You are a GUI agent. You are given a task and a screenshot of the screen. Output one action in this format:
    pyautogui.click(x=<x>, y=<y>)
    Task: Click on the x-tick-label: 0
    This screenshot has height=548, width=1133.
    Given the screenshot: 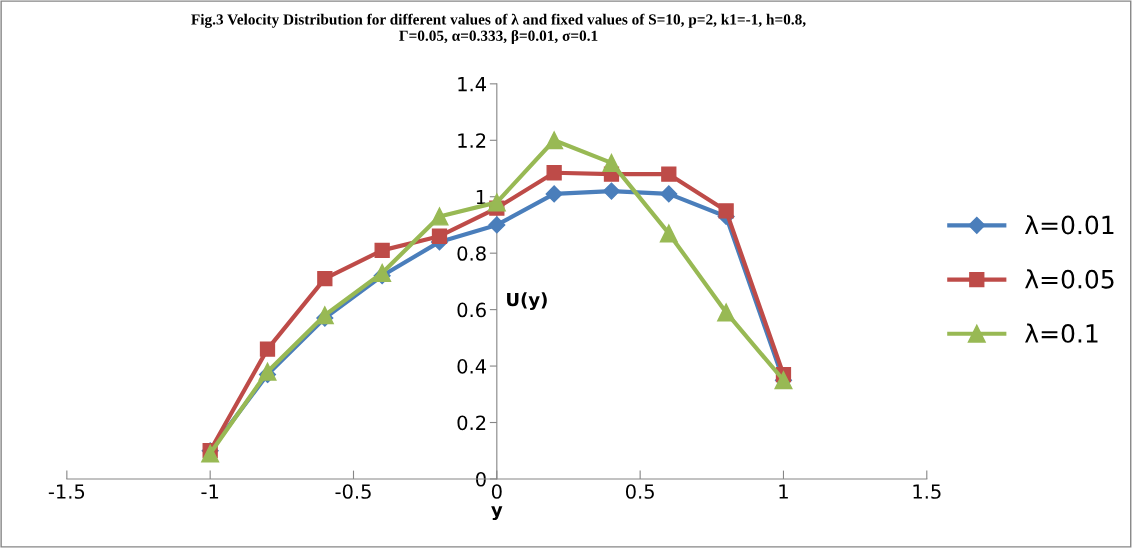 What is the action you would take?
    pyautogui.click(x=496, y=491)
    